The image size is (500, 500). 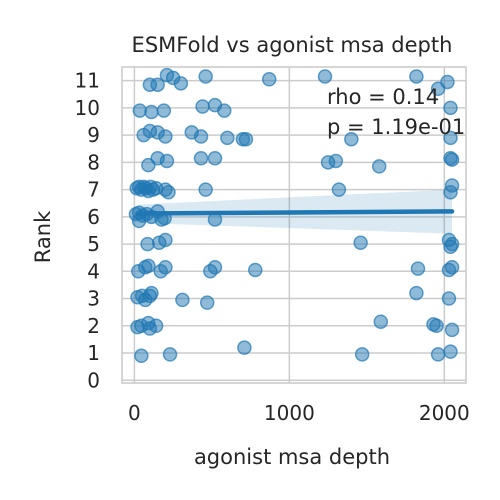 What do you see at coordinates (43, 236) in the screenshot?
I see `y-axis-label: Rank` at bounding box center [43, 236].